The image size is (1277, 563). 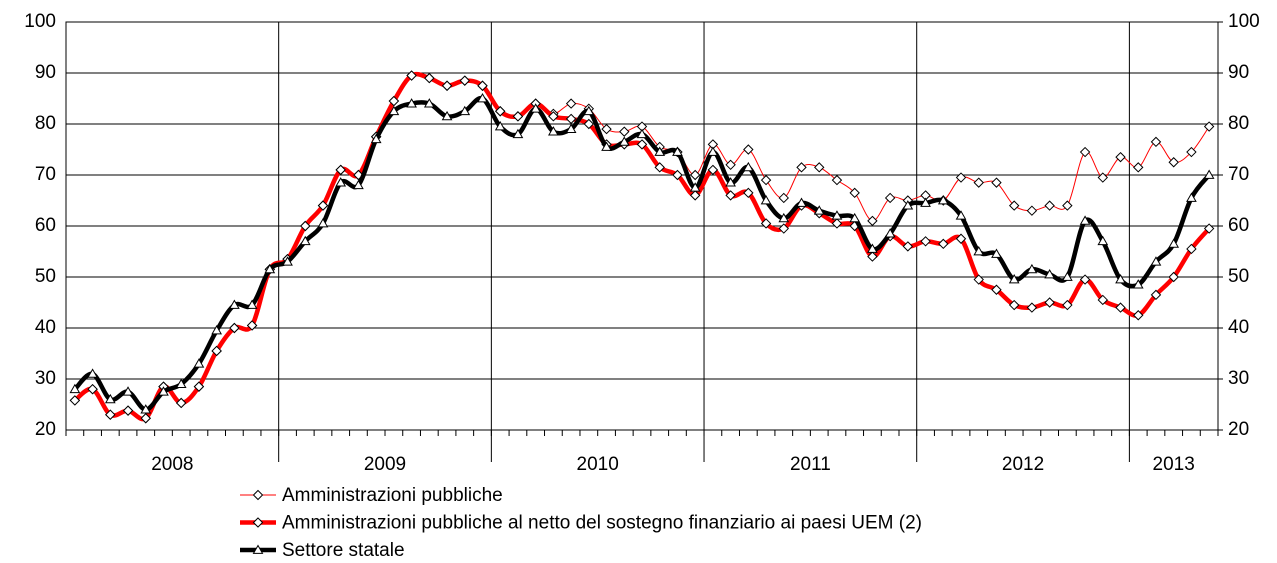 What do you see at coordinates (1238, 378) in the screenshot?
I see `y2-tick-label: 30` at bounding box center [1238, 378].